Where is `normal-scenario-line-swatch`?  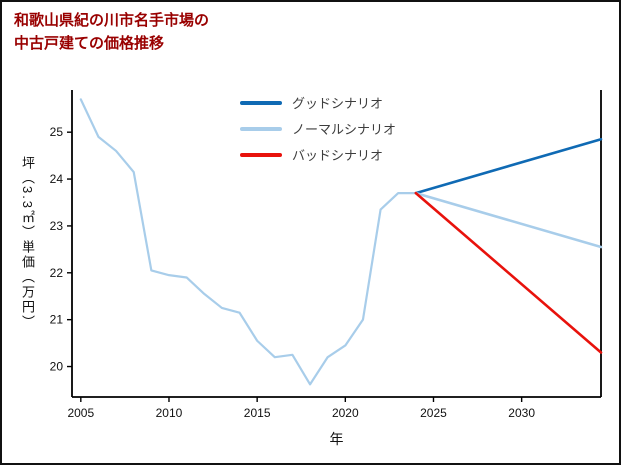 normal-scenario-line-swatch is located at coordinates (261, 128).